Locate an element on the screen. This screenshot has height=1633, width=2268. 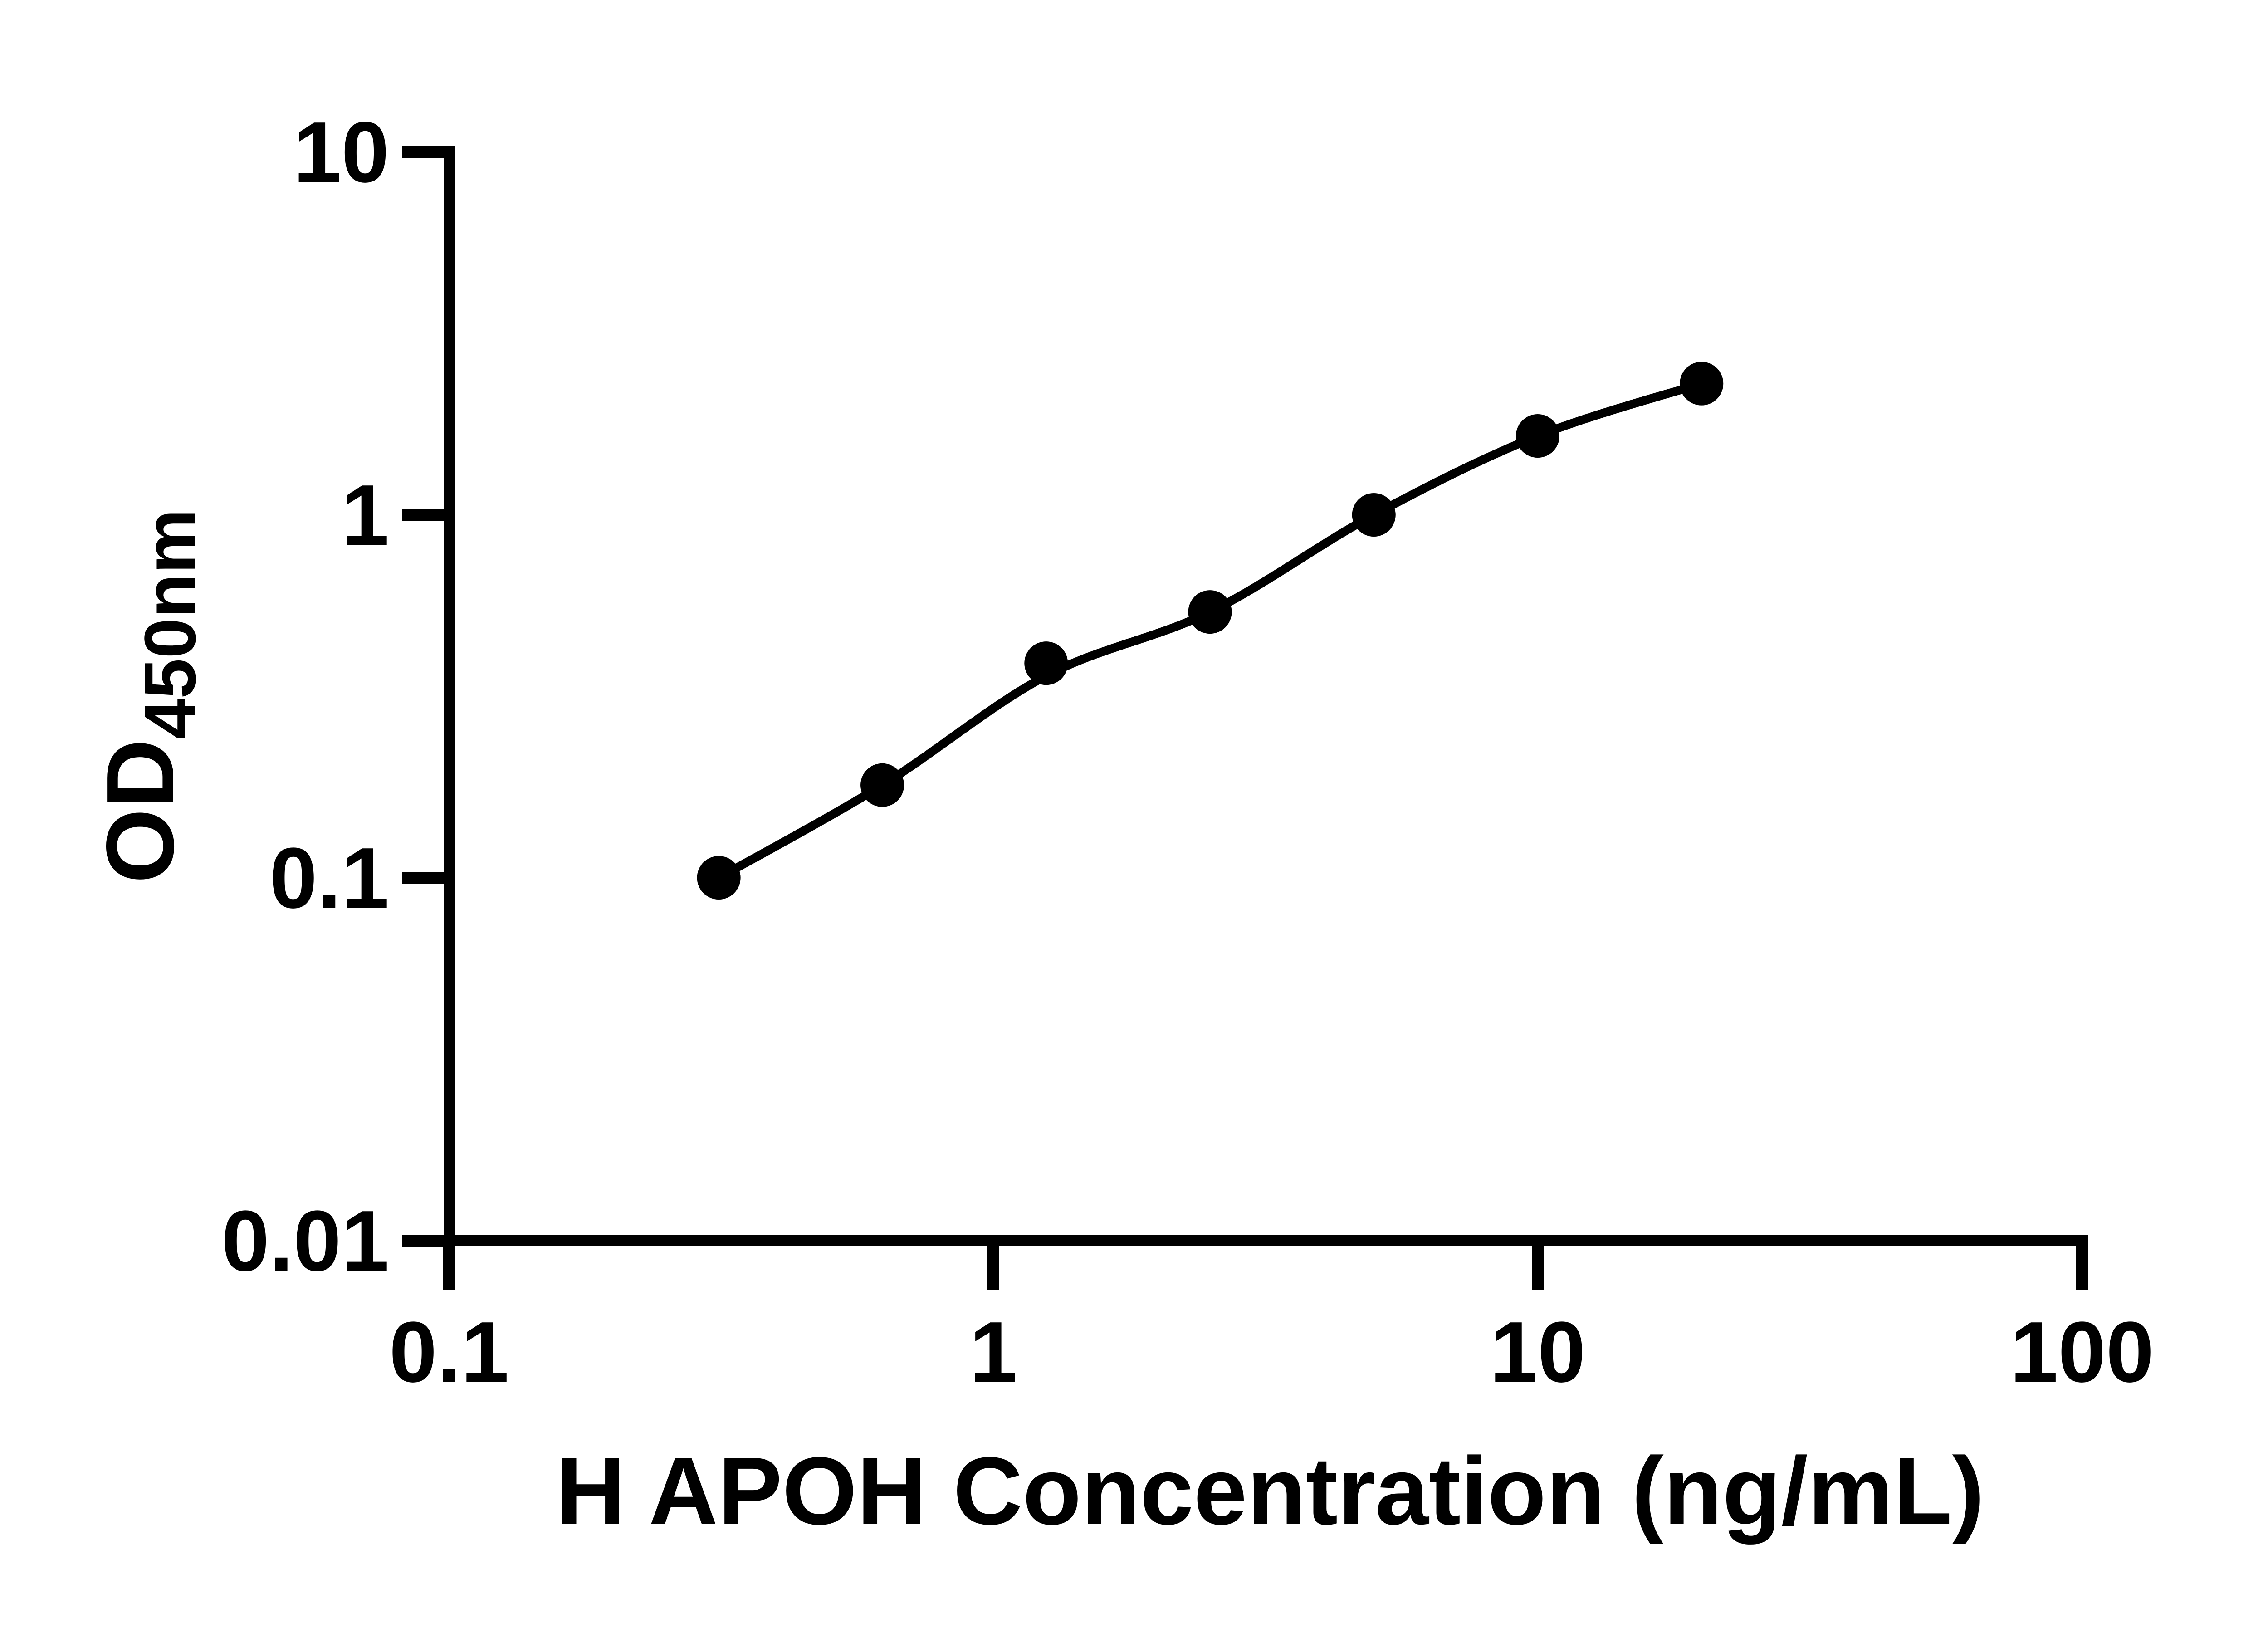
y-axis-tick-labels: 10 1 0.1 0.01 is located at coordinates (305, 696).